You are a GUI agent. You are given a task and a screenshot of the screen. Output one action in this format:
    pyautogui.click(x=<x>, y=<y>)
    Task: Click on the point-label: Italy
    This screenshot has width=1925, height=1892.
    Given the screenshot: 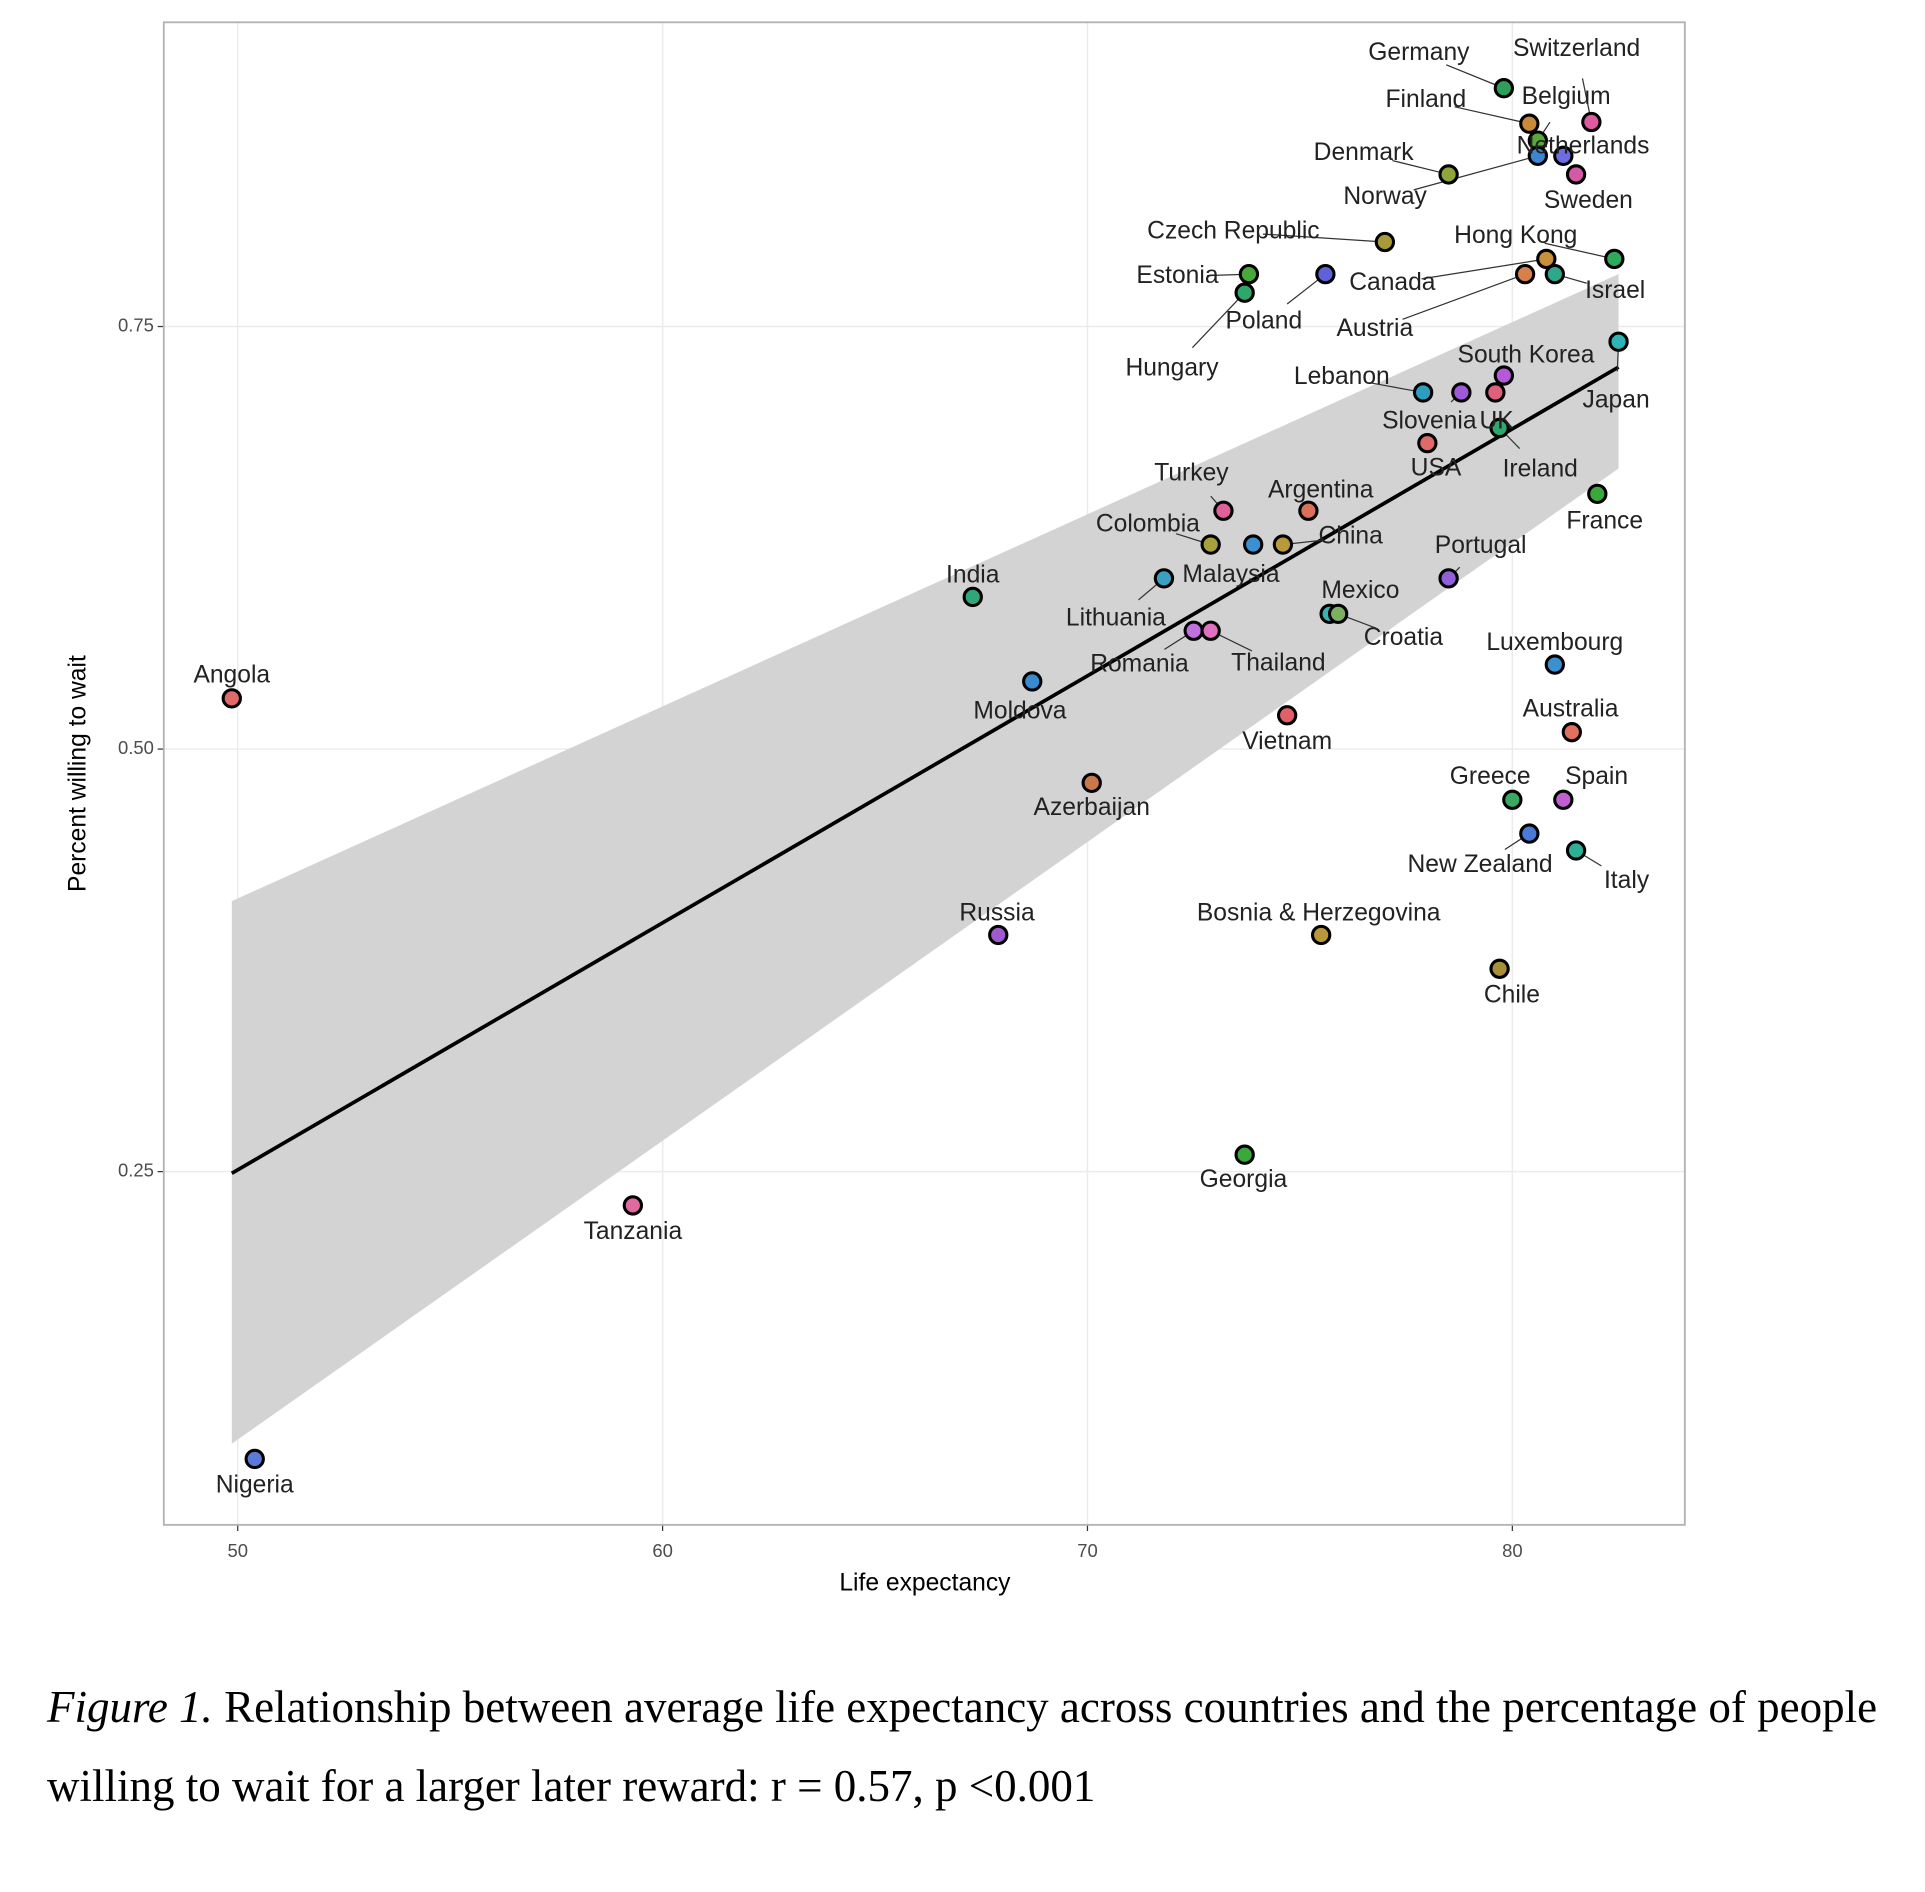 What is the action you would take?
    pyautogui.click(x=1627, y=880)
    